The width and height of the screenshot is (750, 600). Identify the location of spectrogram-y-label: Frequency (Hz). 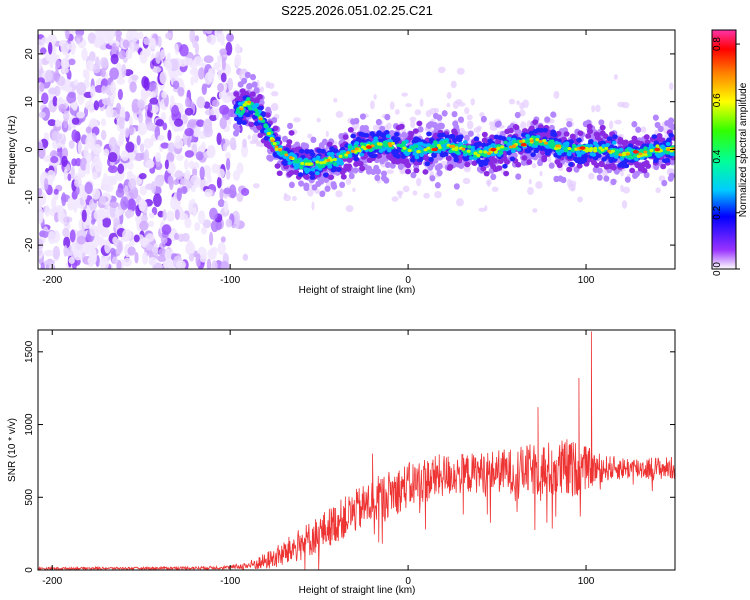
(12, 150).